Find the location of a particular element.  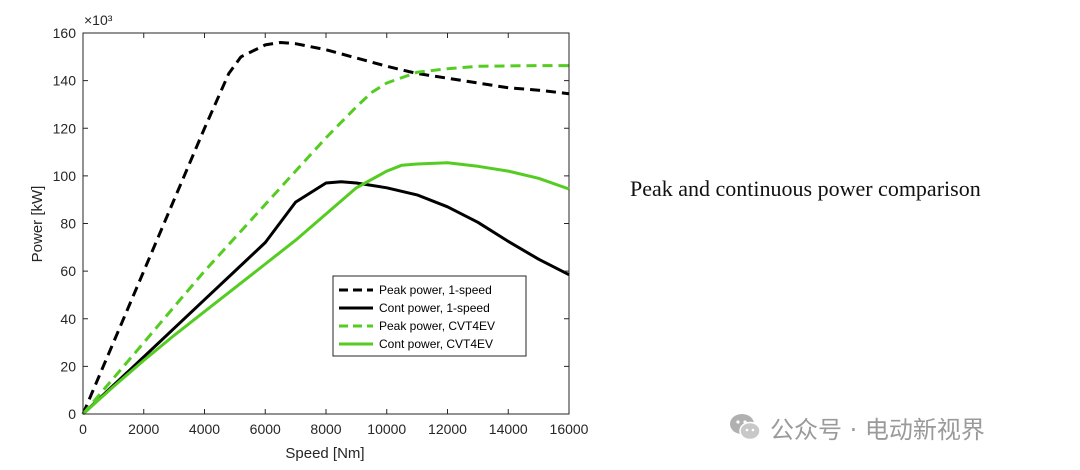

x-tick-label: 12000 is located at coordinates (447, 429).